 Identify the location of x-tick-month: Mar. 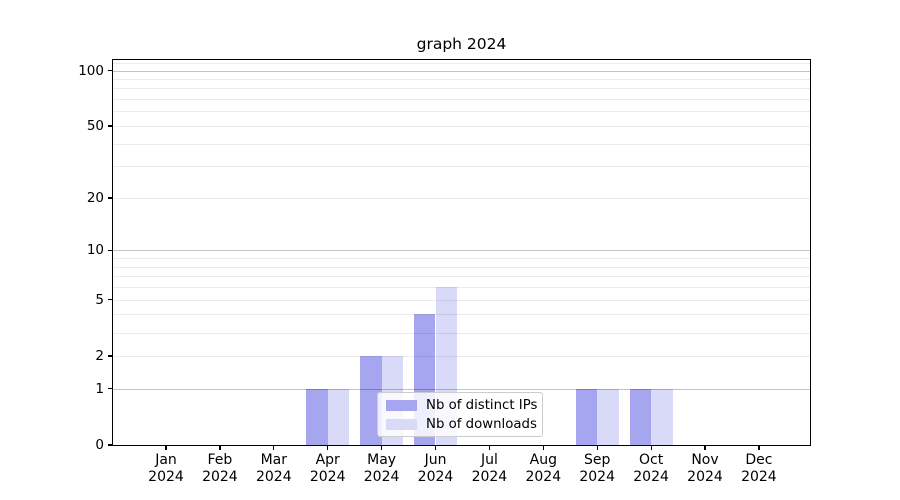
(273, 460).